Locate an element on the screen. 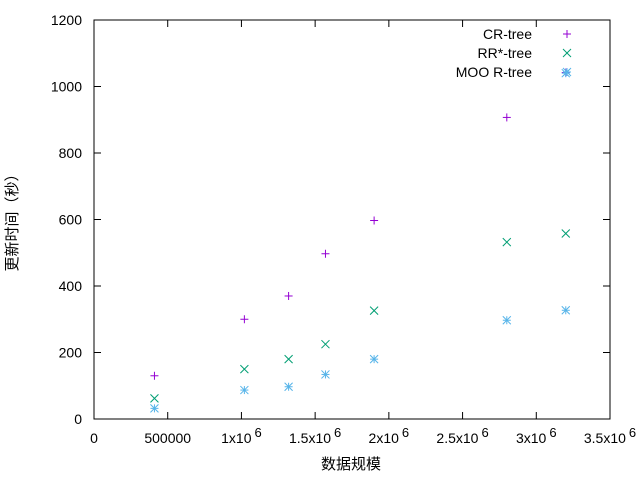 The height and width of the screenshot is (480, 640). x-tick-label-base: 2.5x10 is located at coordinates (457, 438).